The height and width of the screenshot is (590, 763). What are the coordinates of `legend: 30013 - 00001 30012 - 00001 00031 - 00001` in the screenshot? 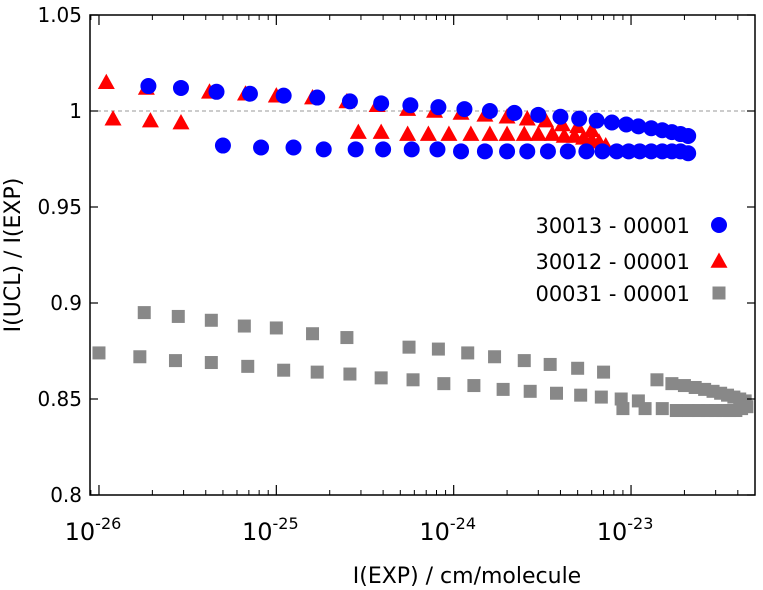 It's located at (631, 260).